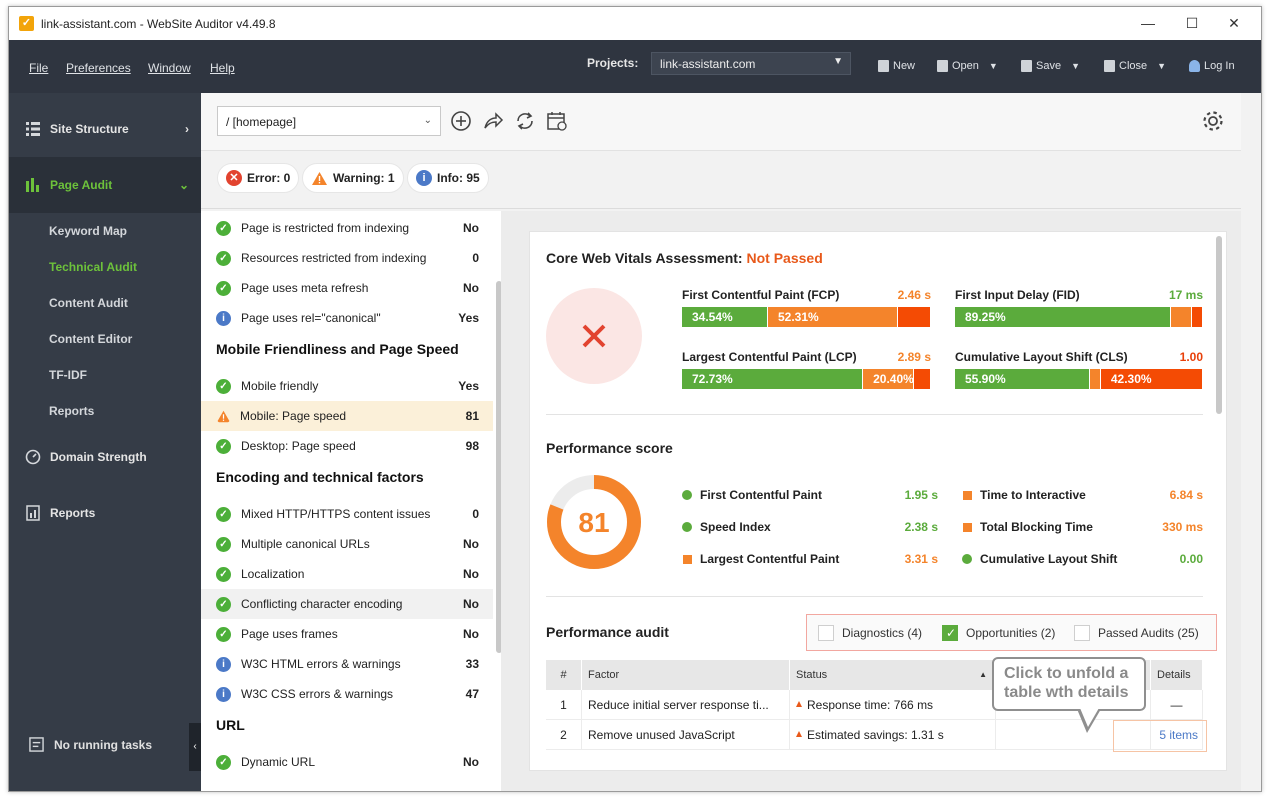 The image size is (1276, 801). What do you see at coordinates (1181, 317) in the screenshot?
I see `cwv-fid-needs-improvement-segment` at bounding box center [1181, 317].